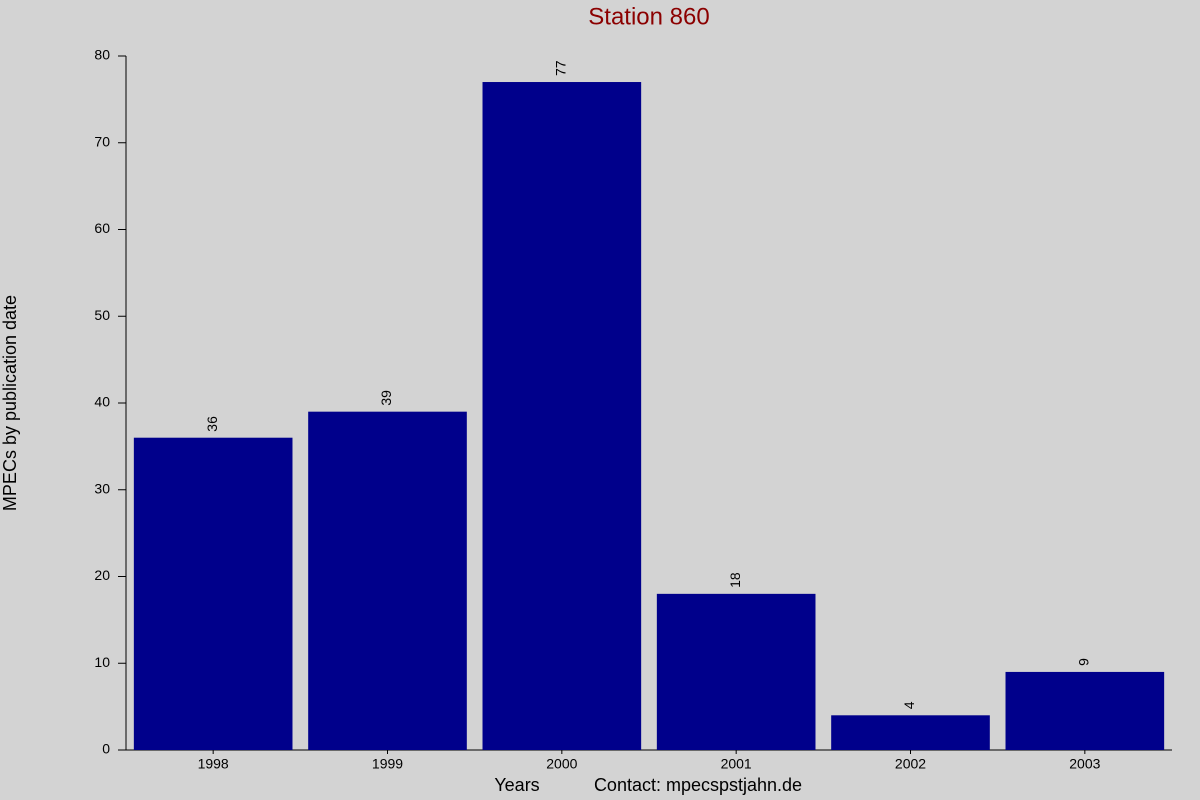 The height and width of the screenshot is (800, 1200). Describe the element at coordinates (735, 580) in the screenshot. I see `value-label: 18` at that location.